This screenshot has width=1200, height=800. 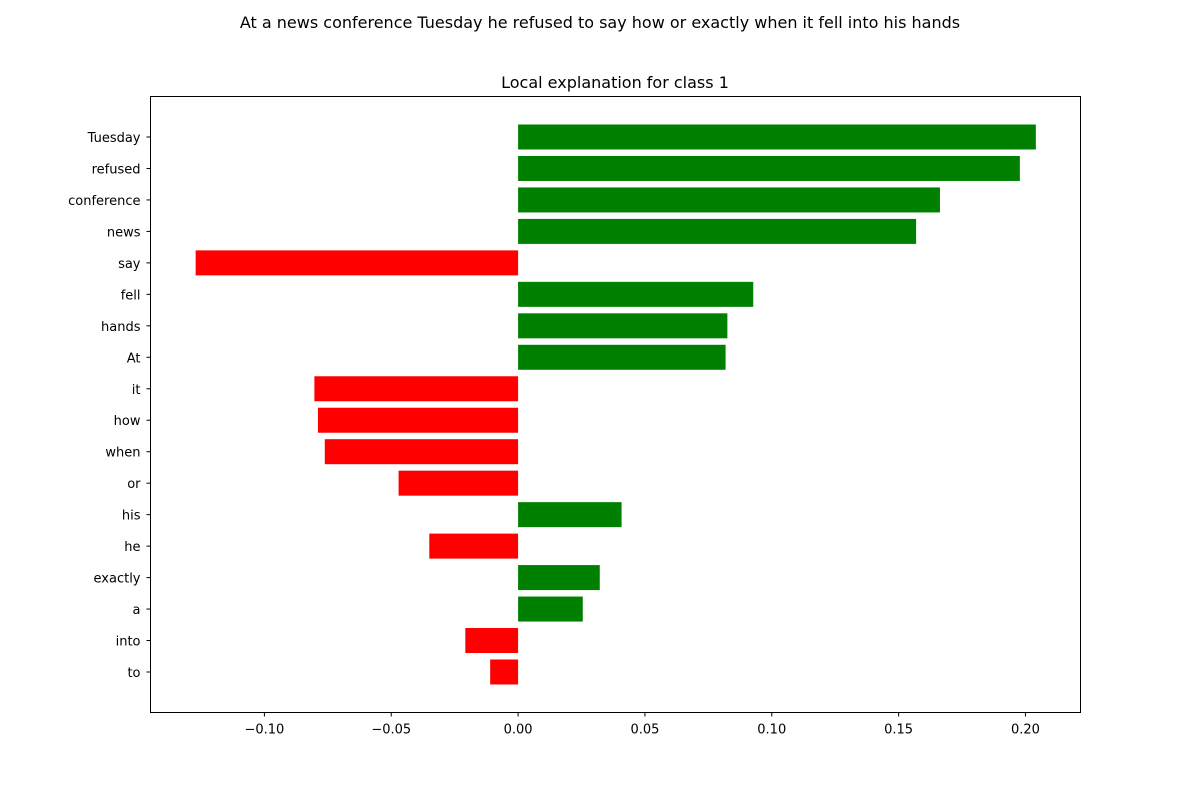 What do you see at coordinates (777, 137) in the screenshot?
I see `bar-tuesday` at bounding box center [777, 137].